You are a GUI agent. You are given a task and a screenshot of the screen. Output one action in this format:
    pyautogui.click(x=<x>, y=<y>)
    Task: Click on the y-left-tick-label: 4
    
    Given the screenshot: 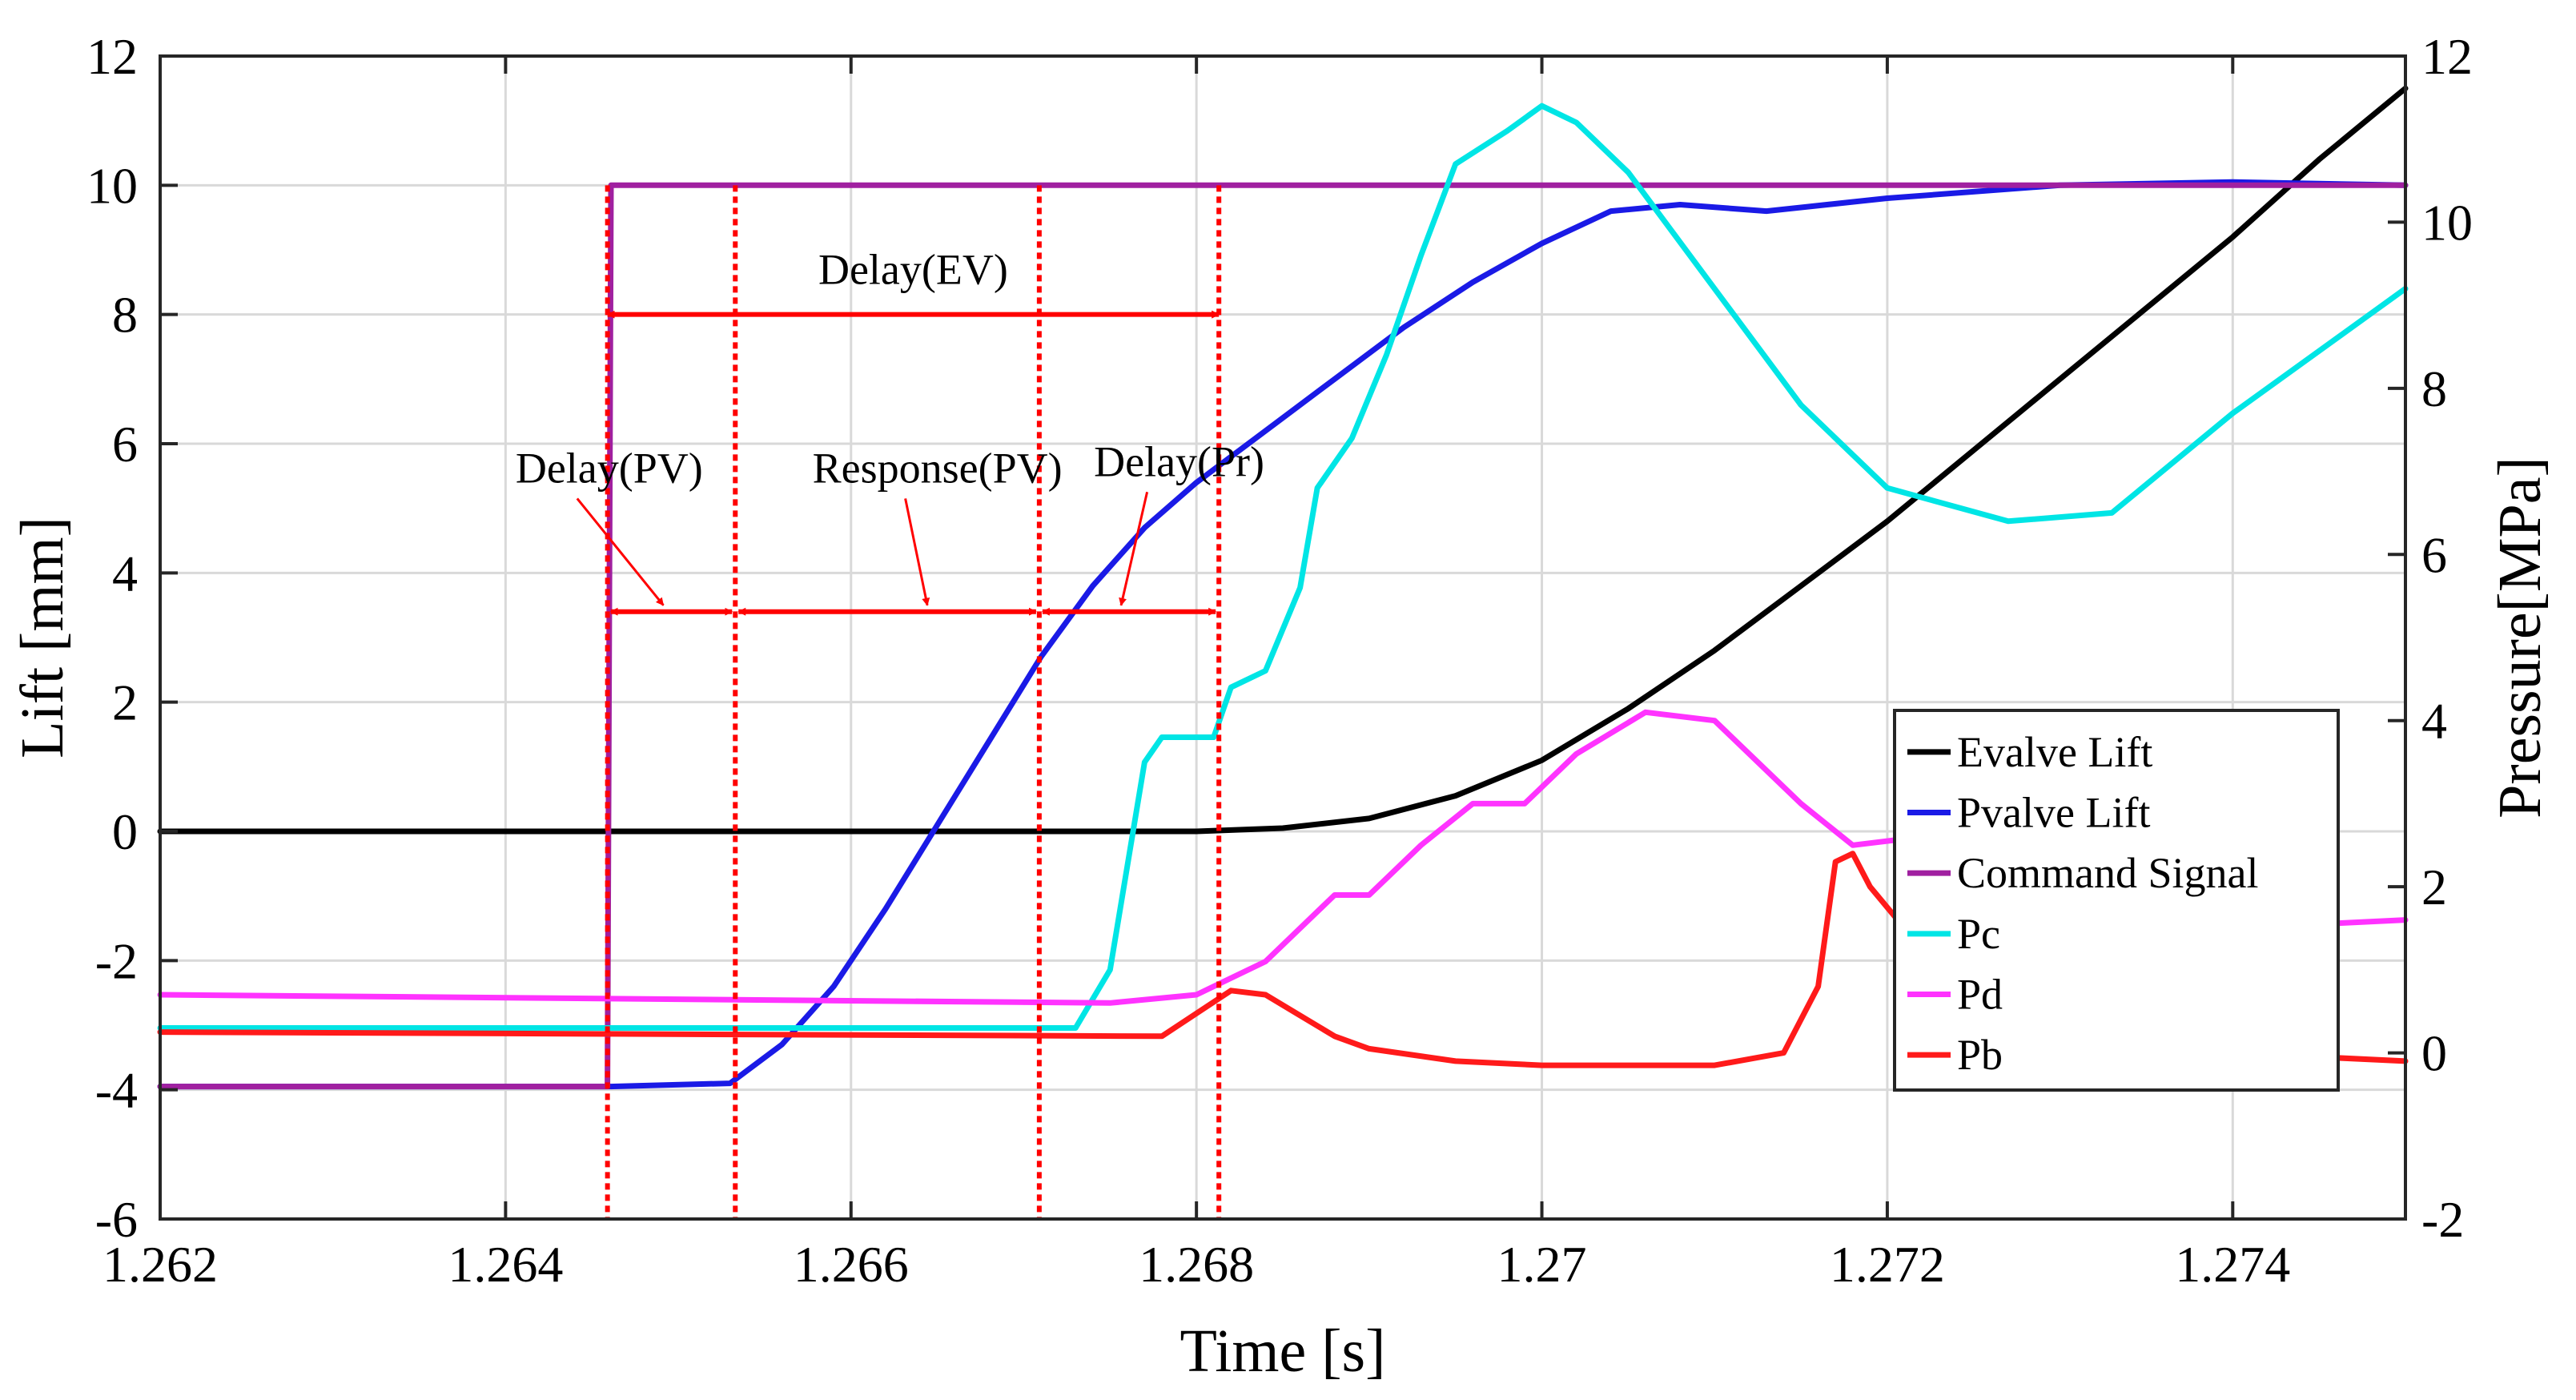 What is the action you would take?
    pyautogui.click(x=125, y=573)
    